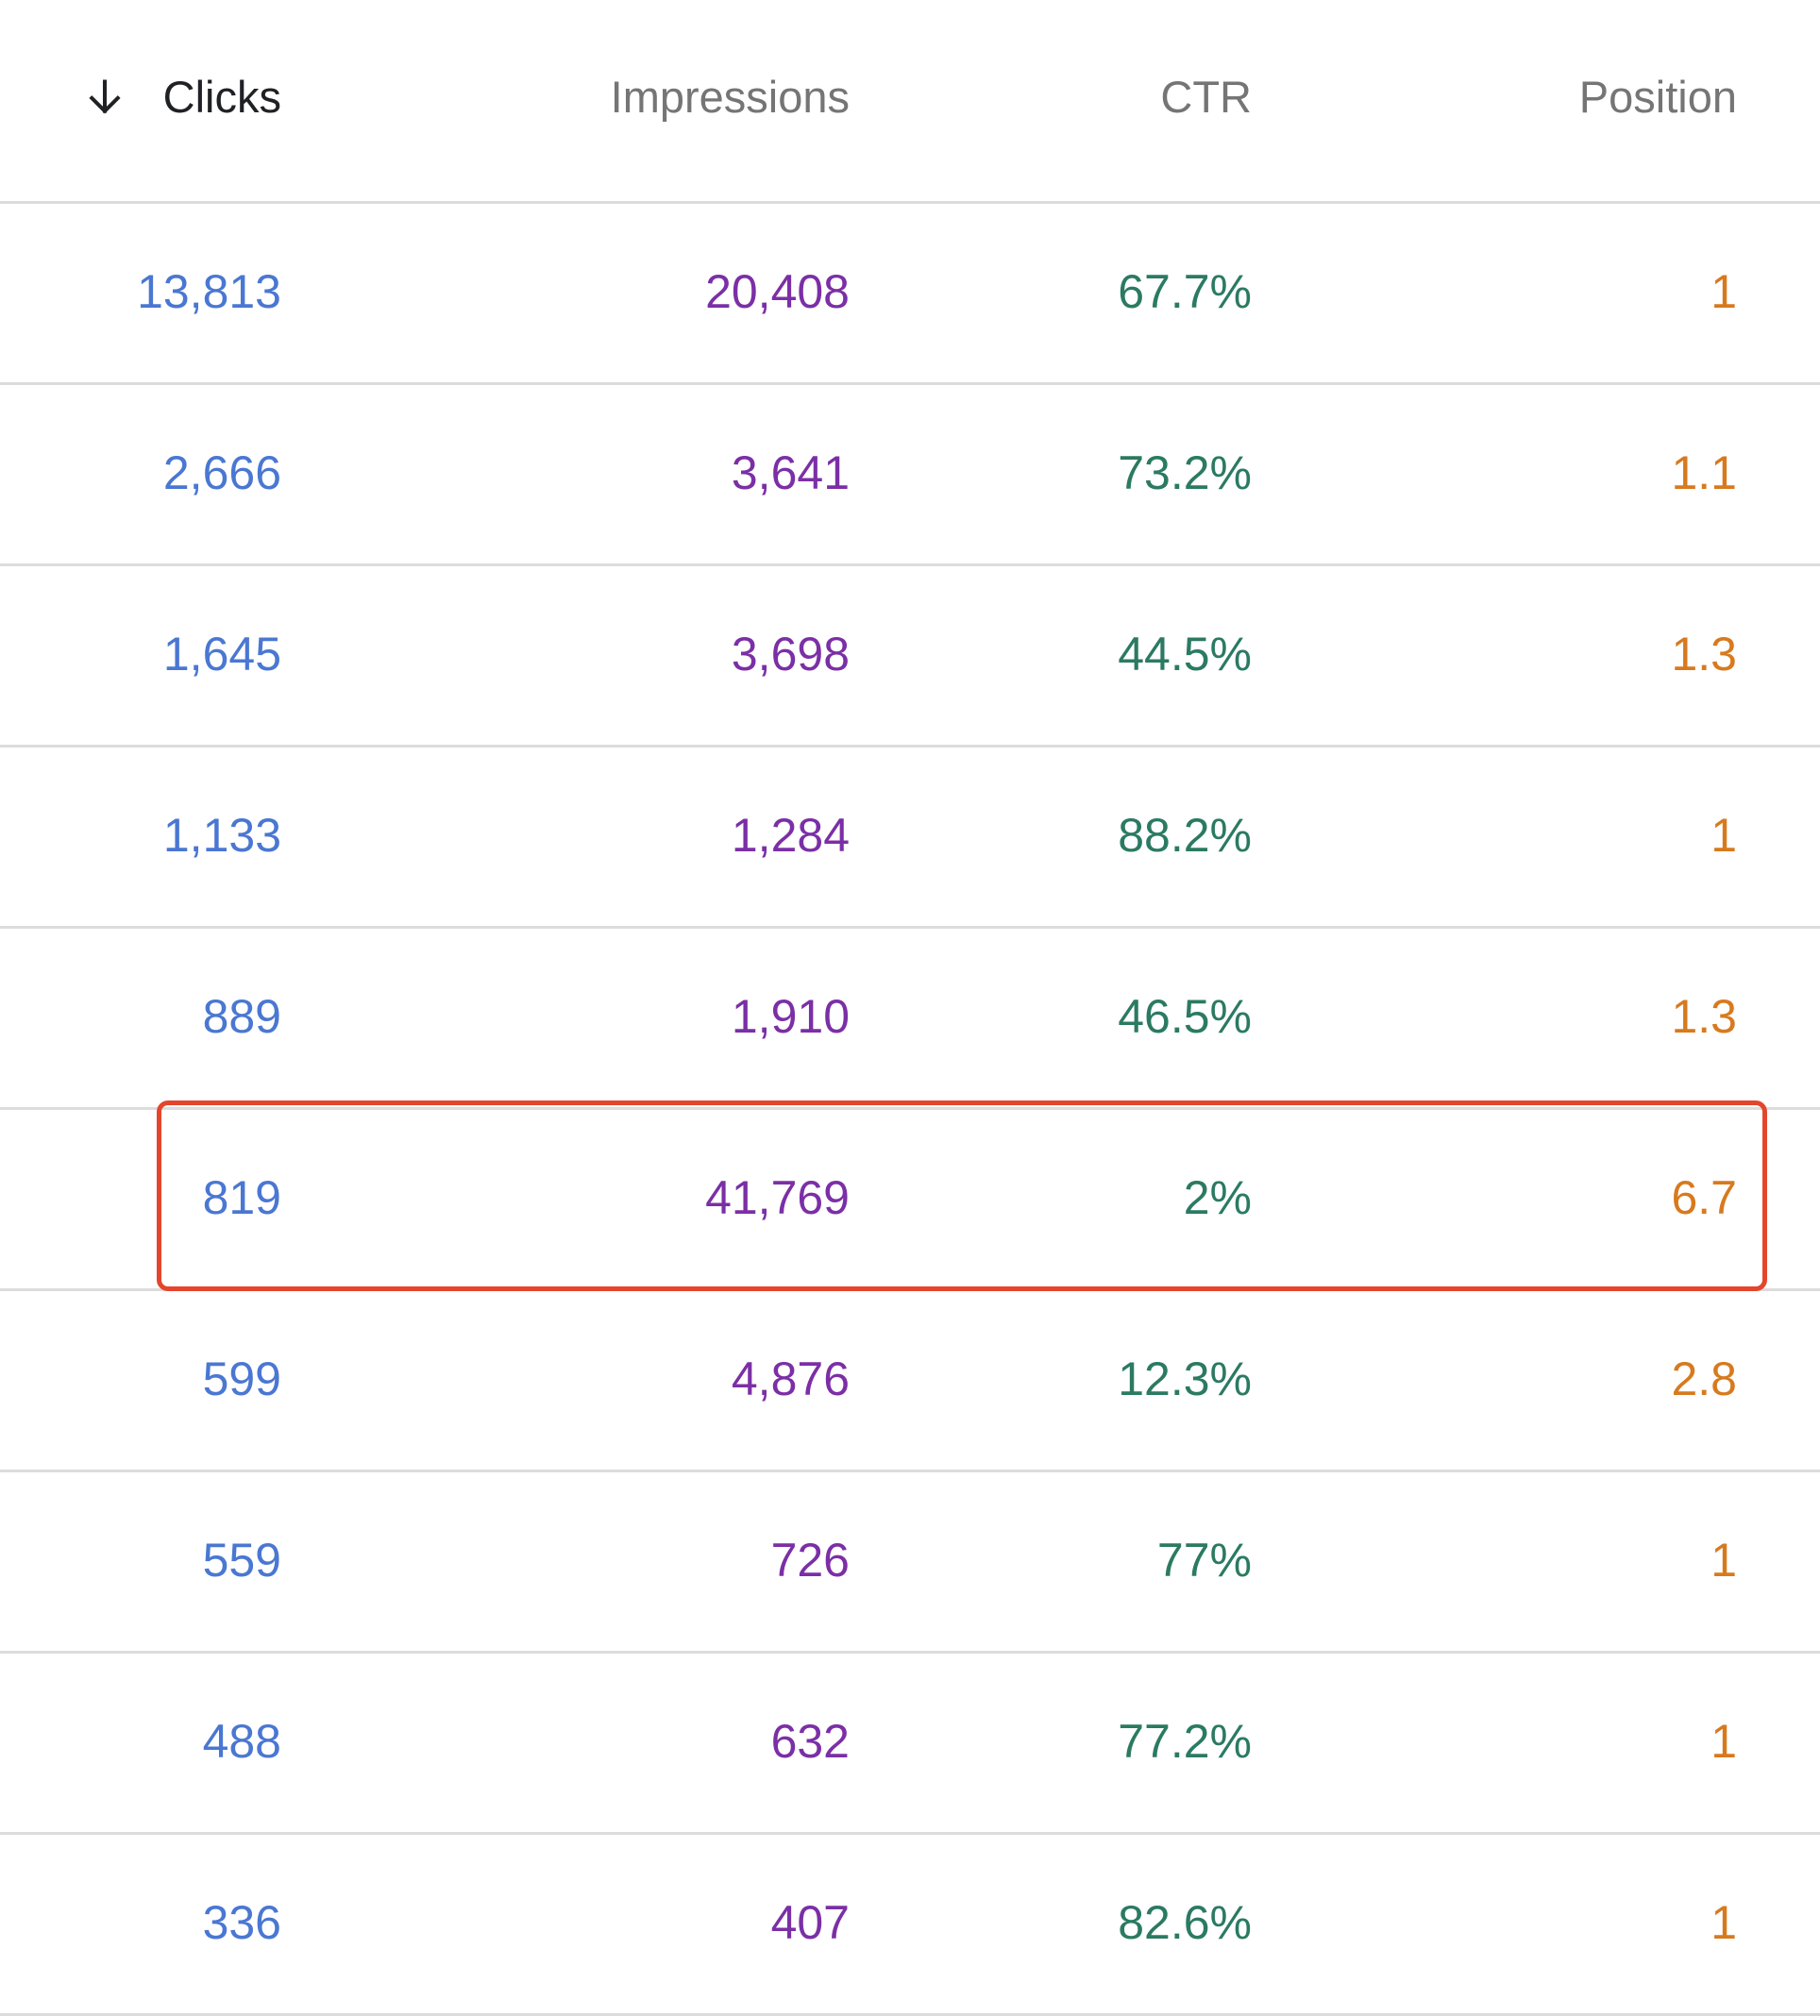  Describe the element at coordinates (910, 294) in the screenshot. I see `table-row: 13,813 20,408 67.7% 1` at that location.